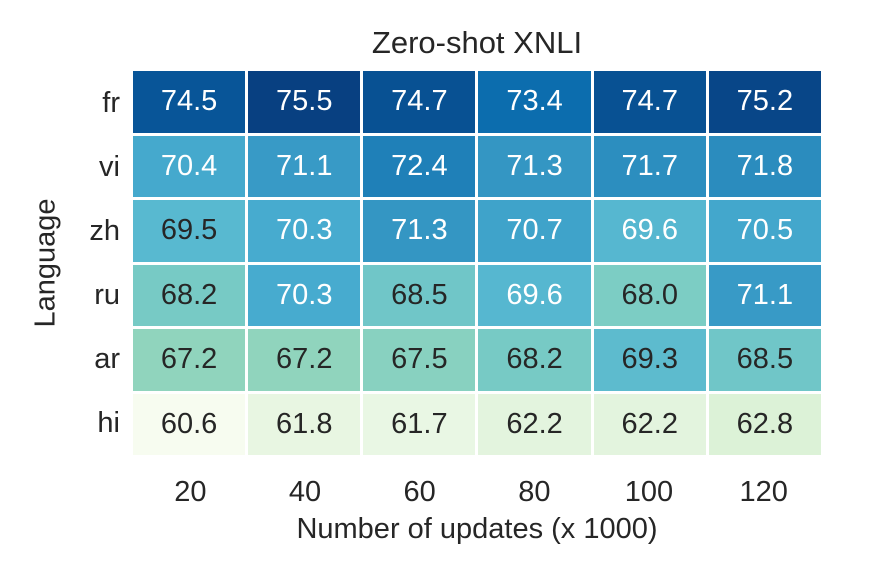 The width and height of the screenshot is (872, 581). What do you see at coordinates (649, 492) in the screenshot?
I see `x-tick-label: 100` at bounding box center [649, 492].